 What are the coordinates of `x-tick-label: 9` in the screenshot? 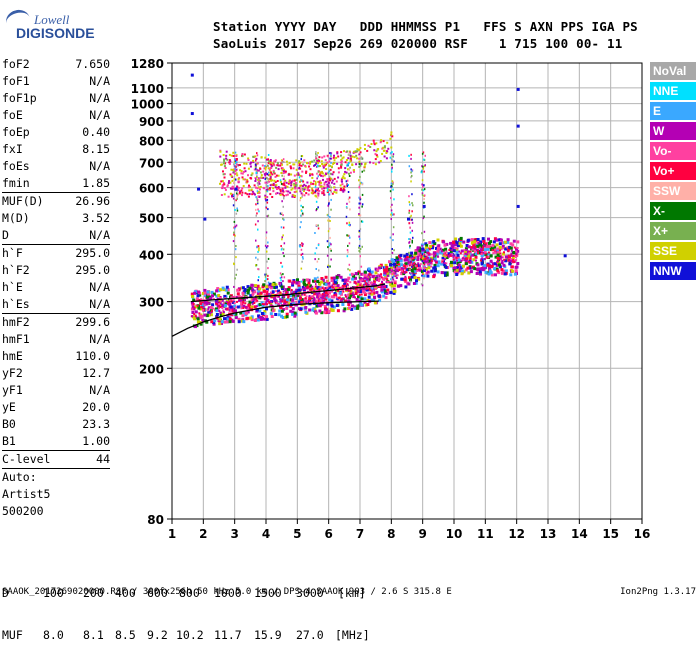 It's located at (422, 534).